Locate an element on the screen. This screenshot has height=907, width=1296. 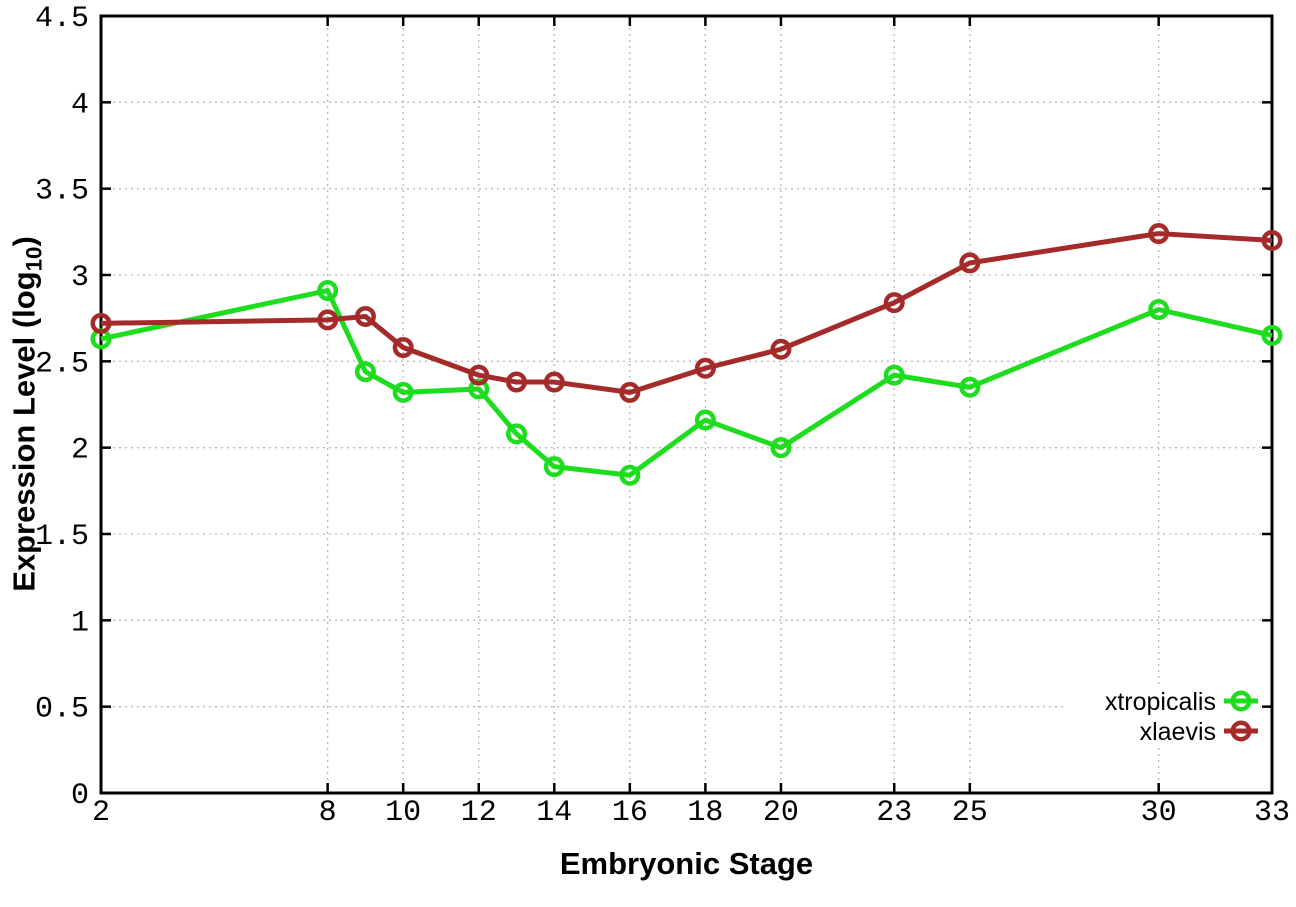
y-axis-title-subscript: 10 is located at coordinates (34, 259).